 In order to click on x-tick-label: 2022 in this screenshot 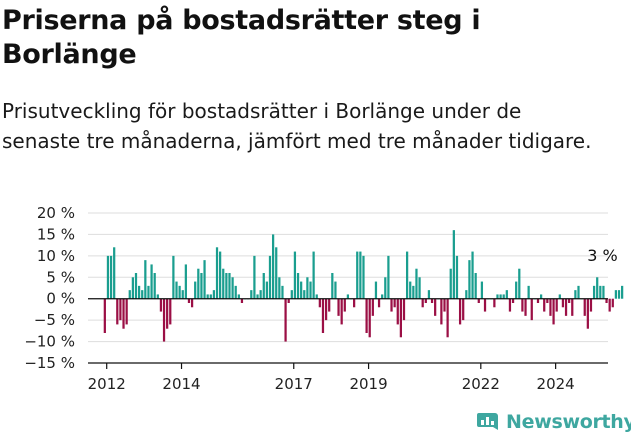, I will do `click(481, 384)`.